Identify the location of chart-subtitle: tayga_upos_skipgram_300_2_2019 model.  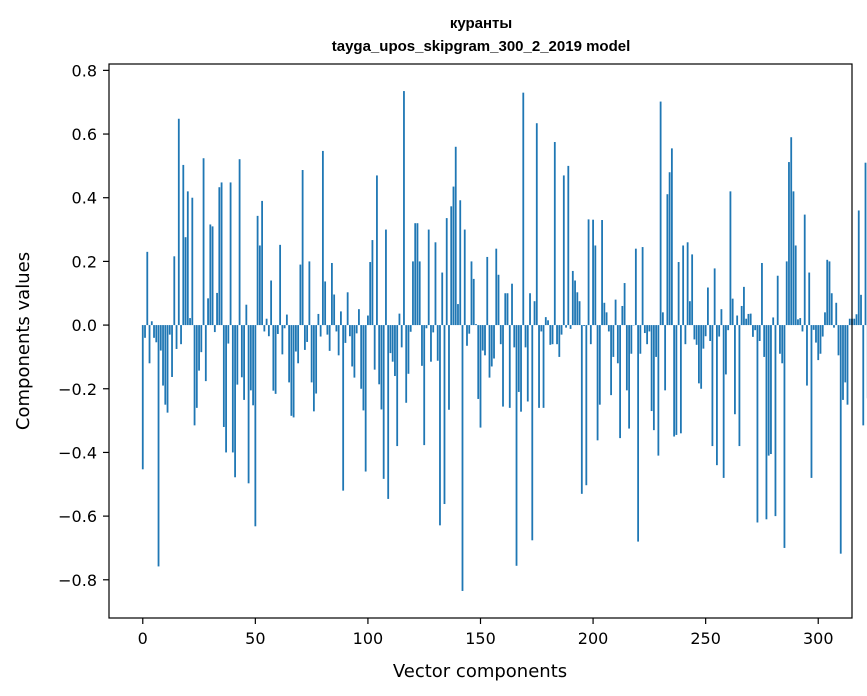
(481, 46).